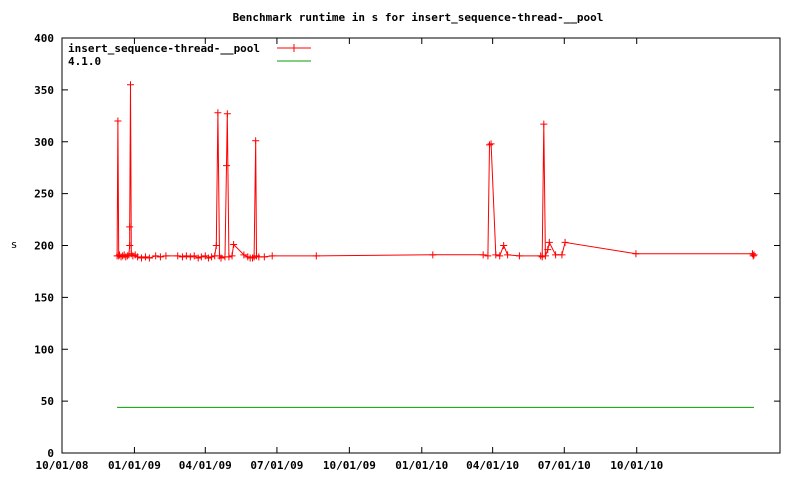  I want to click on legend-label-series-1: insert_sequence-thread-__pool, so click(164, 48).